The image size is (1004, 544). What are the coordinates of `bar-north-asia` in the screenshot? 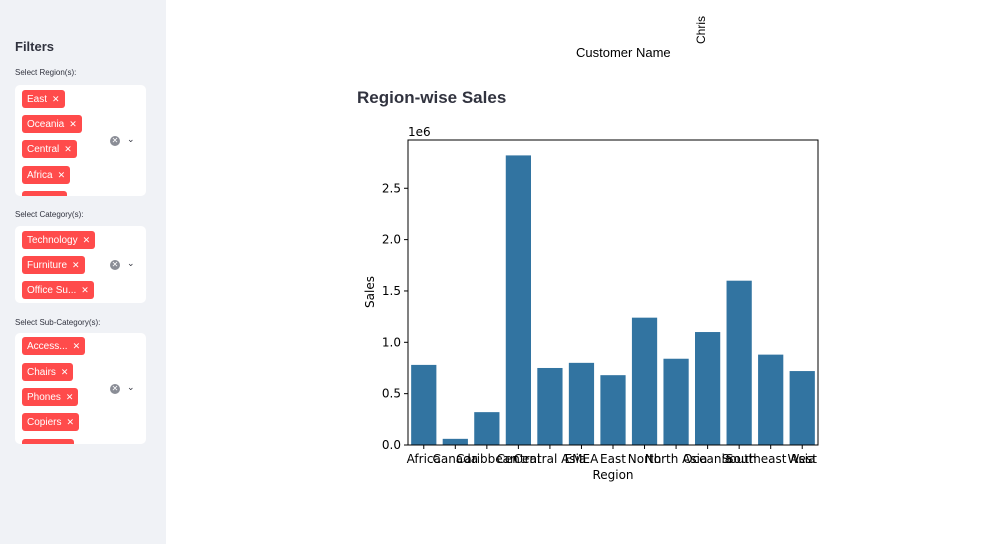 It's located at (676, 401).